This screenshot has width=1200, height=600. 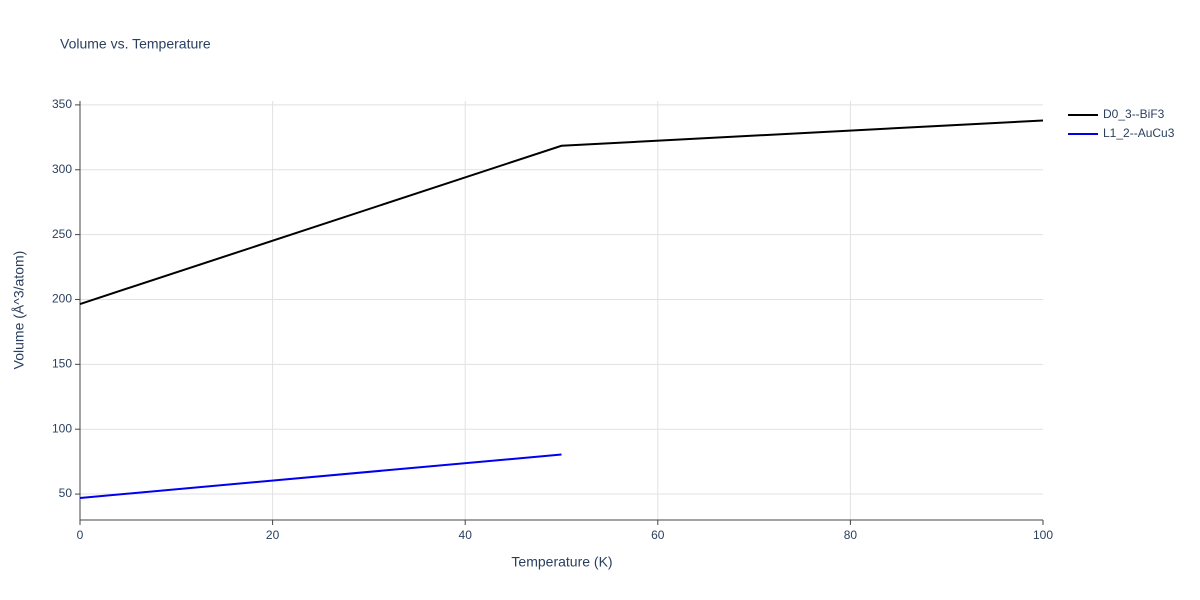 I want to click on y-tick-label: 100, so click(x=62, y=428).